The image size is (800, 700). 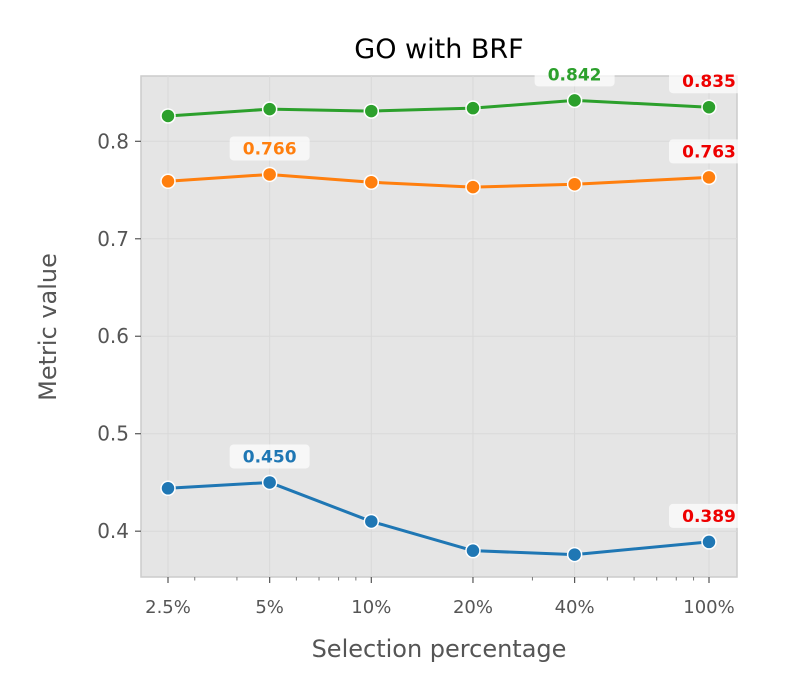 What do you see at coordinates (113, 239) in the screenshot?
I see `y-tick-label: 0.7` at bounding box center [113, 239].